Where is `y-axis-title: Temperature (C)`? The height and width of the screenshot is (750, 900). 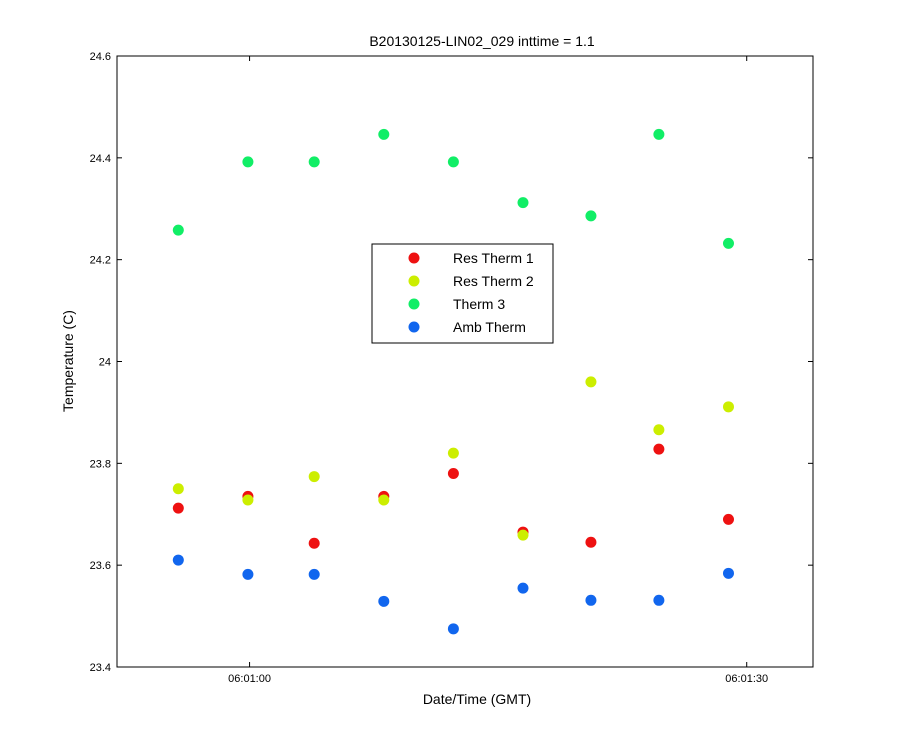 y-axis-title: Temperature (C) is located at coordinates (68, 361).